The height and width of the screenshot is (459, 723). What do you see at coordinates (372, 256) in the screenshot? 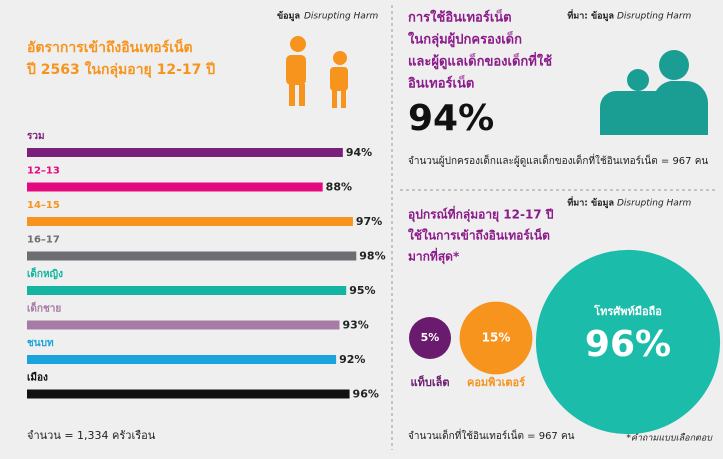
I see `value-label: 98%` at bounding box center [372, 256].